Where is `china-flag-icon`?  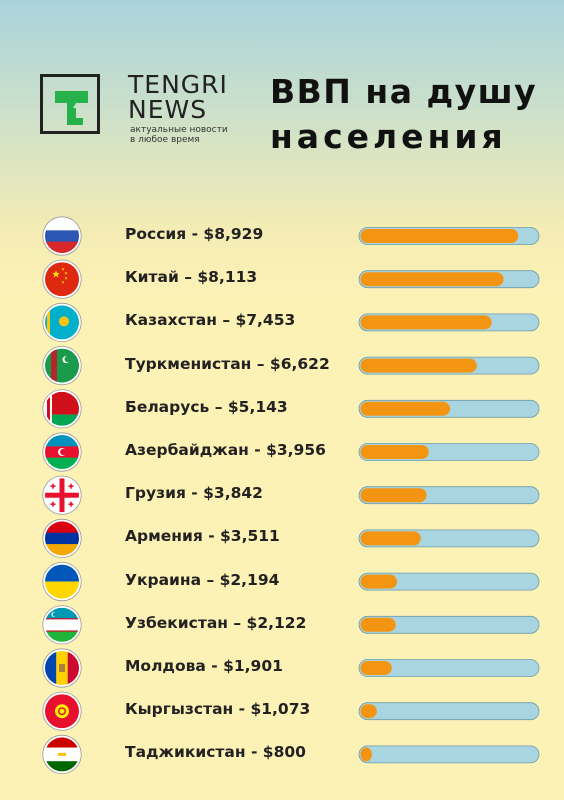
china-flag-icon is located at coordinates (62, 279).